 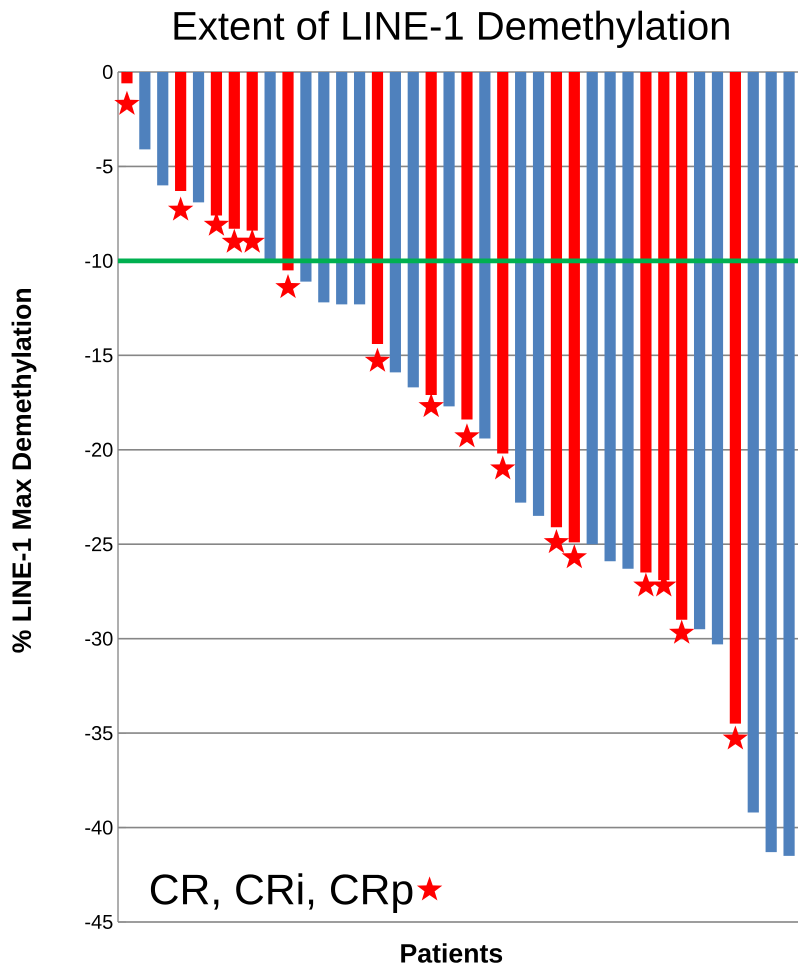 I want to click on y-tick-label: -15, so click(x=98, y=355).